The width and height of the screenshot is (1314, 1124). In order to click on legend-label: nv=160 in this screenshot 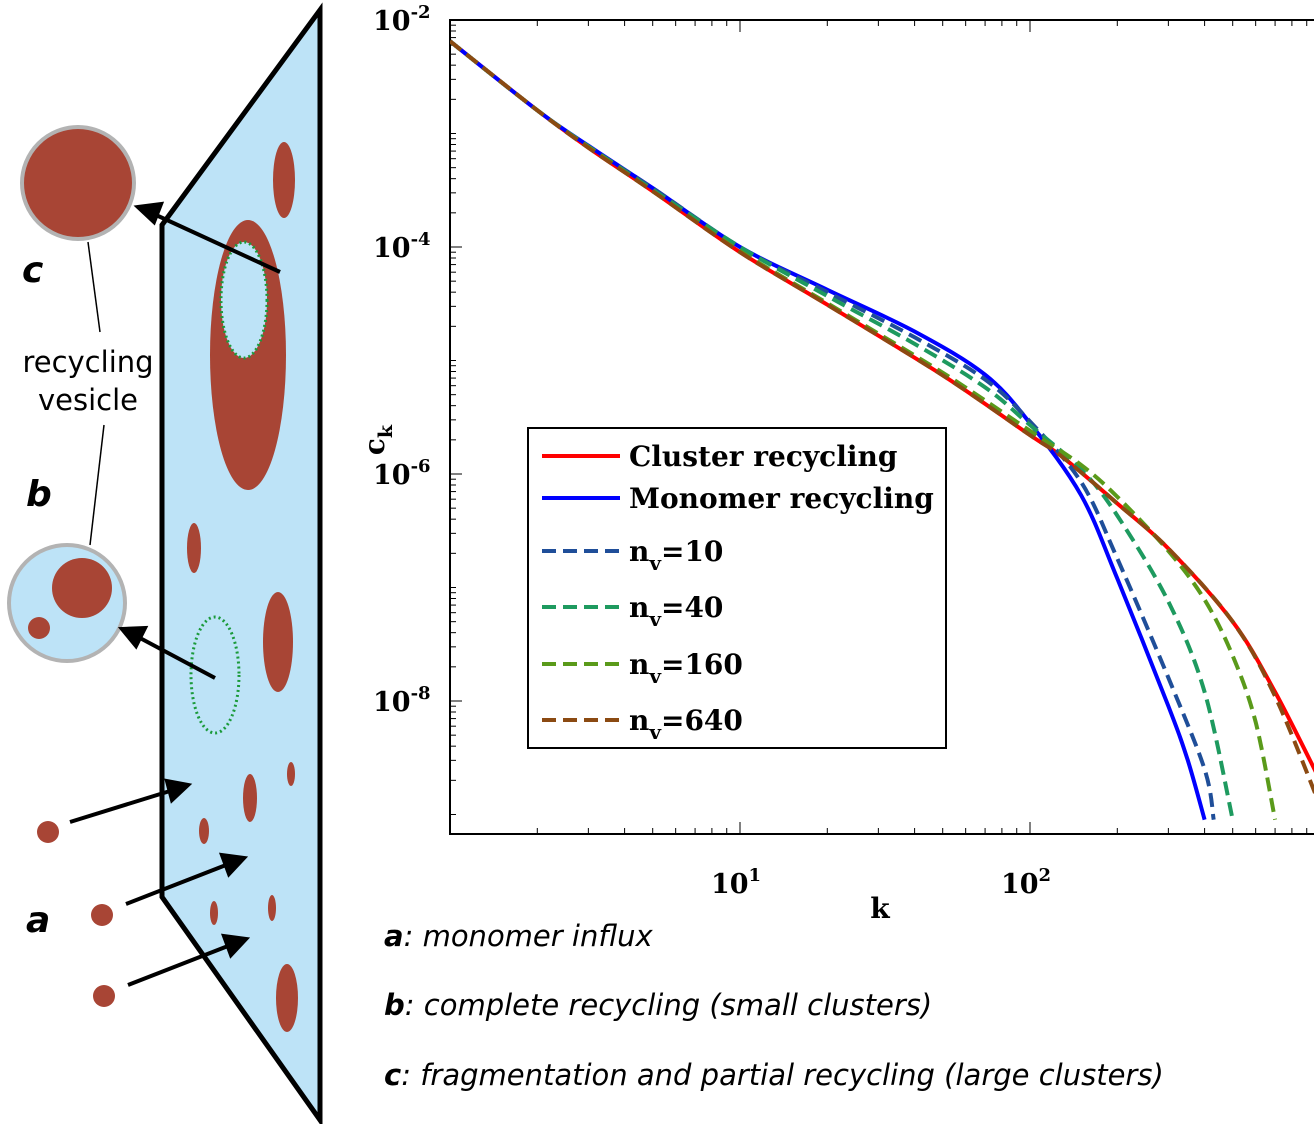, I will do `click(686, 668)`.